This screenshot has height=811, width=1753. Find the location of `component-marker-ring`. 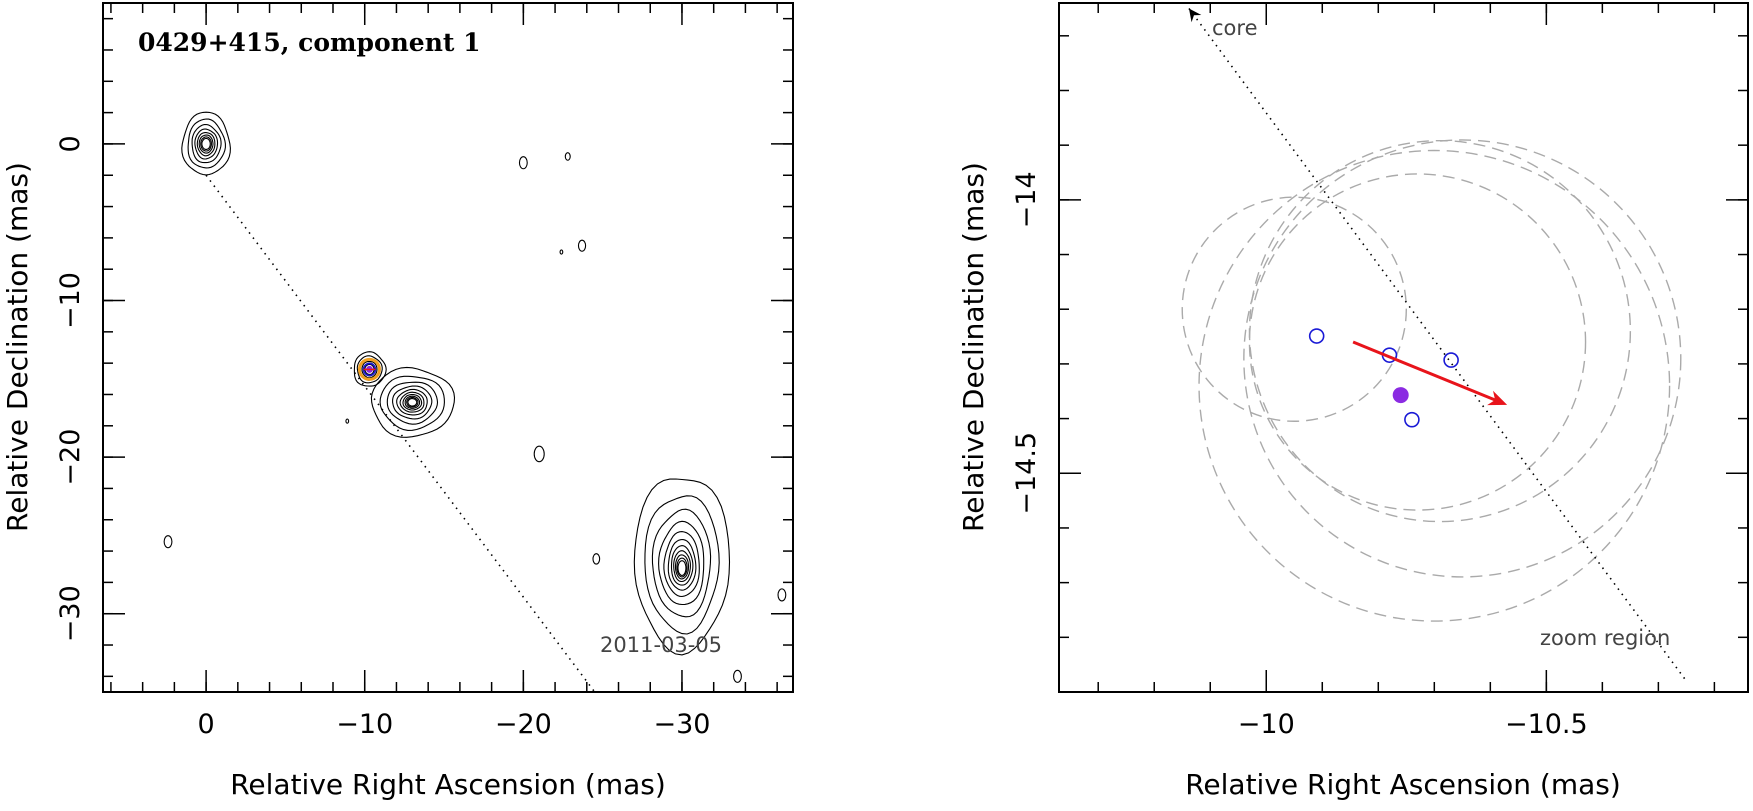

component-marker-ring is located at coordinates (369, 369).